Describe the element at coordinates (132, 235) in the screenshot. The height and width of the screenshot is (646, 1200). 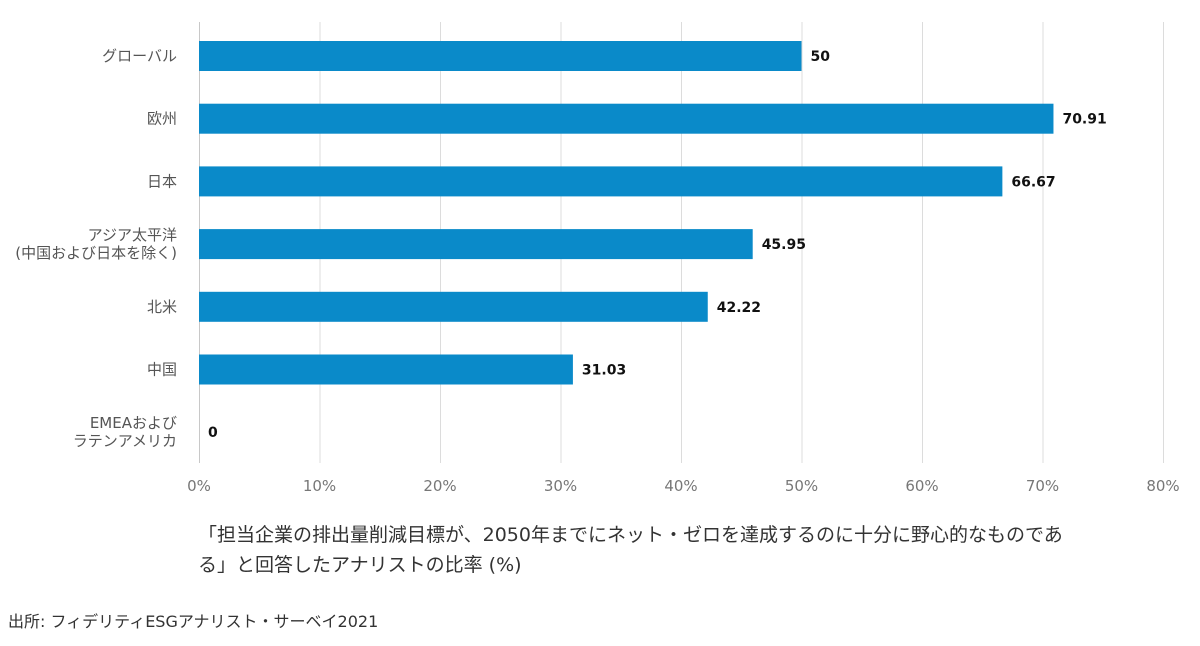
I see `category-label: アジア太平洋` at that location.